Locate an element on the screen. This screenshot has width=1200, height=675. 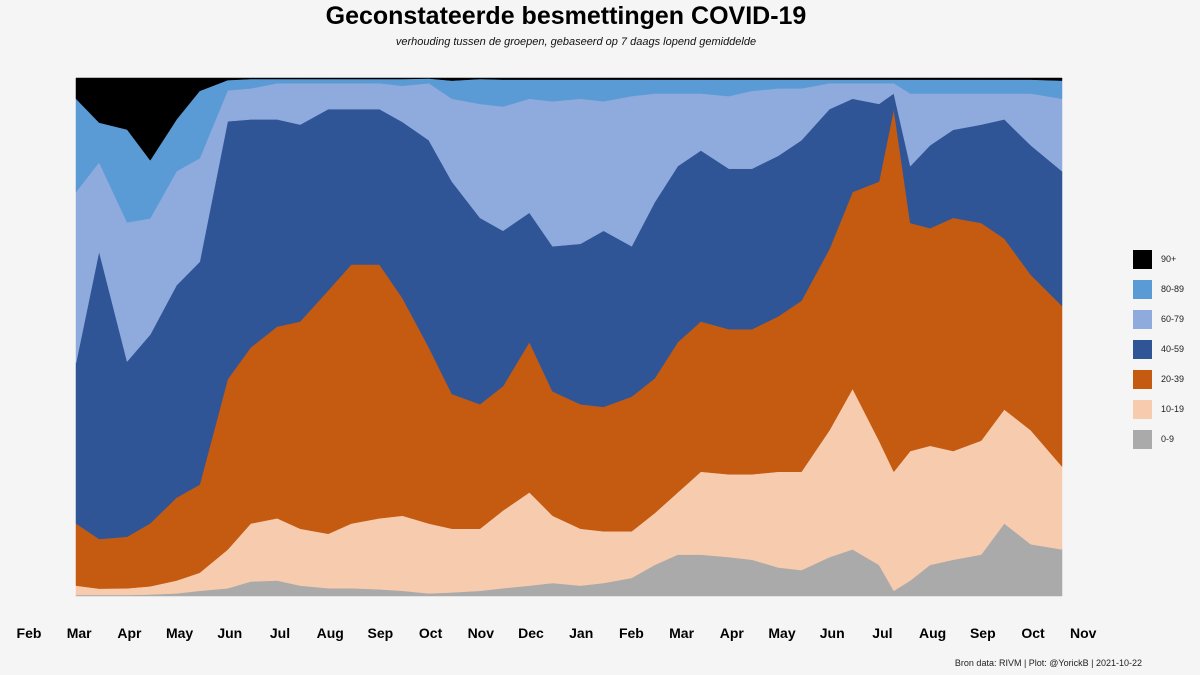
legend-item: 40-59 is located at coordinates (1158, 349).